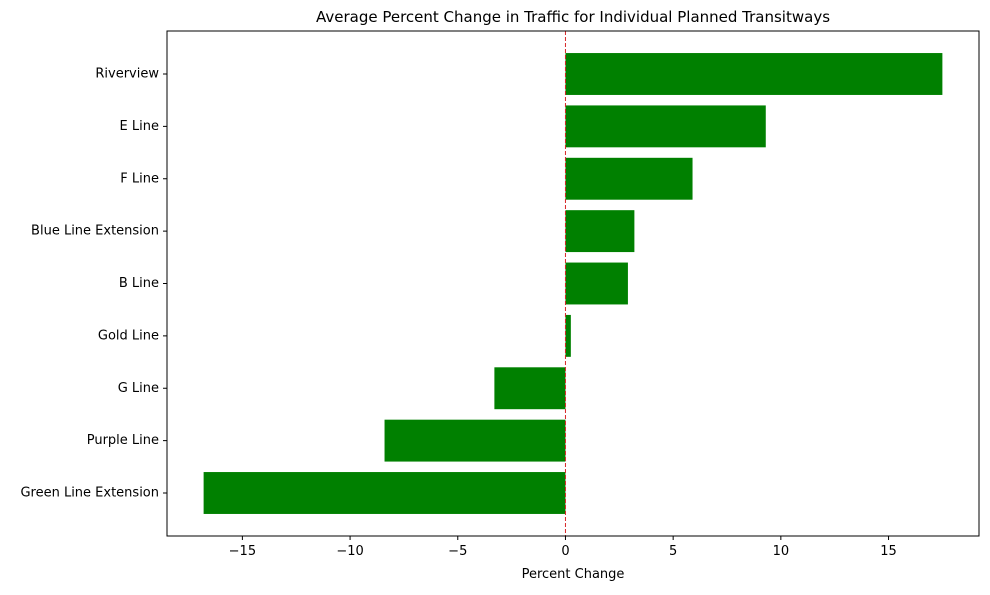  I want to click on y-tick-label: Gold Line, so click(128, 335).